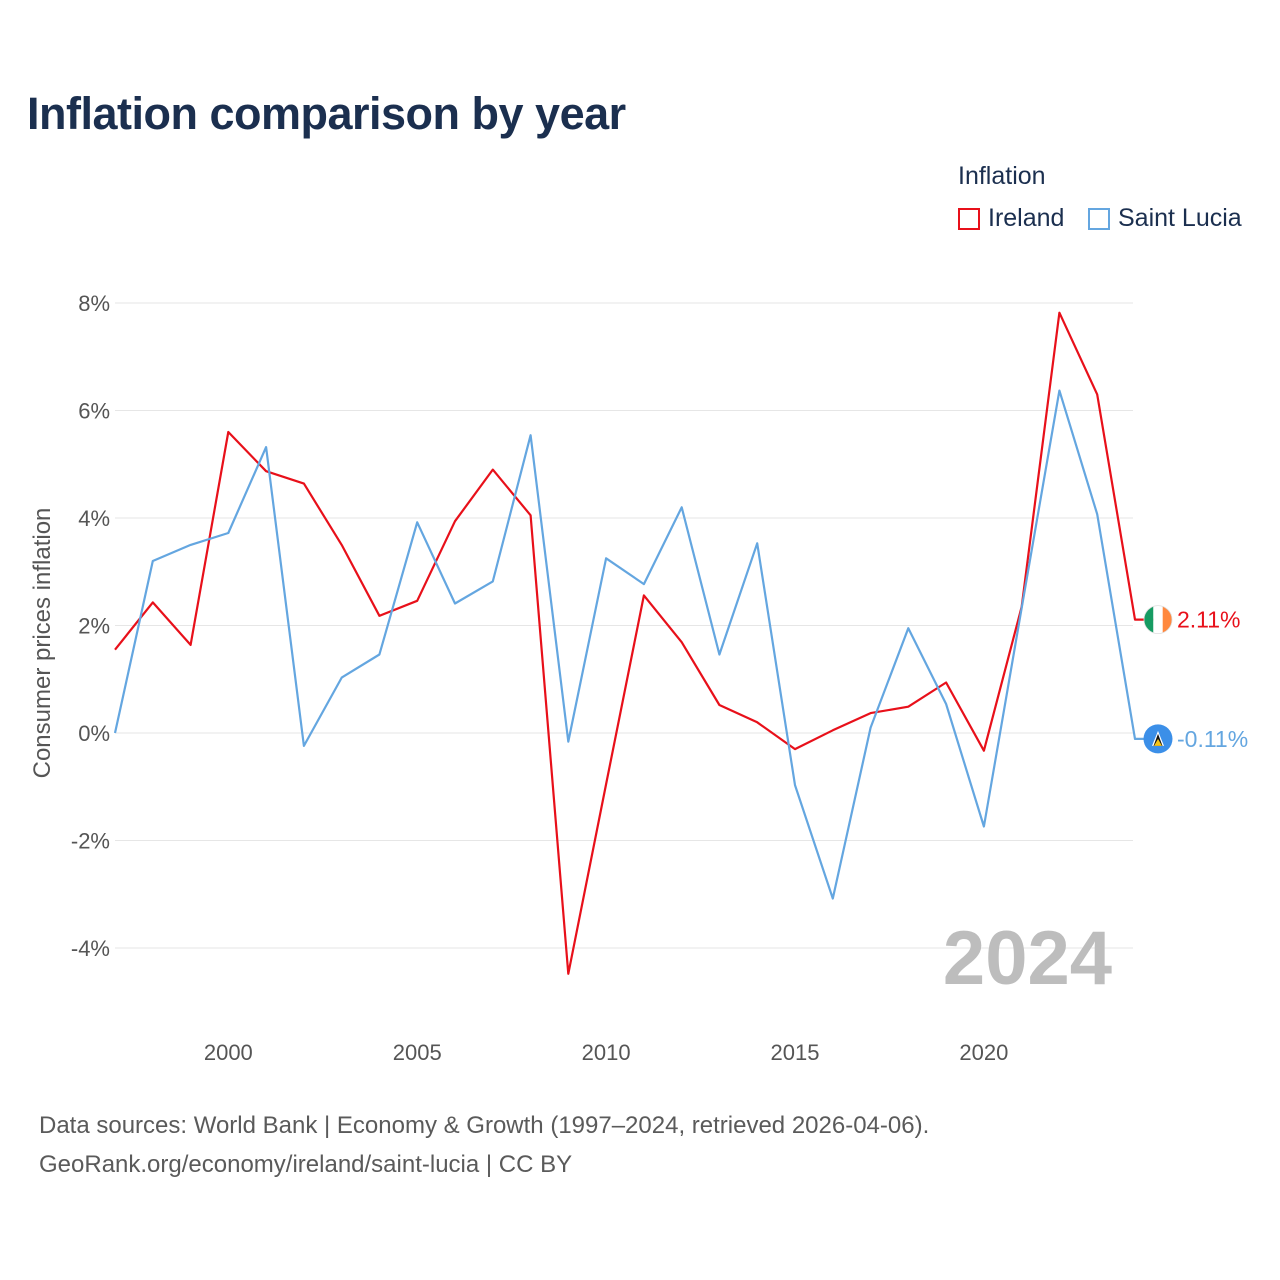 The height and width of the screenshot is (1280, 1280). What do you see at coordinates (1212, 739) in the screenshot?
I see `end-value-label-saint-lucia: -0.11%` at bounding box center [1212, 739].